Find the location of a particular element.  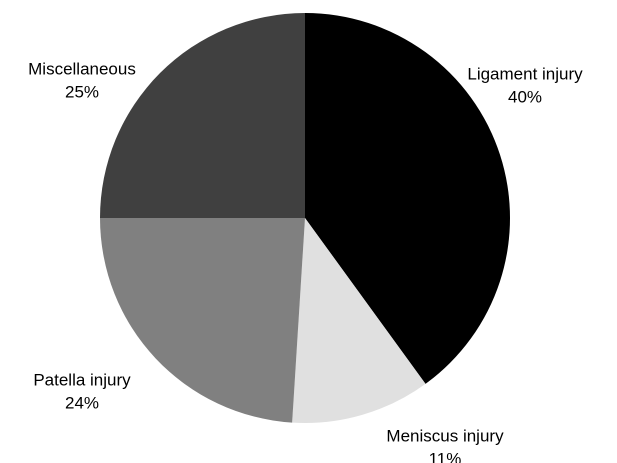

slice-value-label: 24% is located at coordinates (82, 402).